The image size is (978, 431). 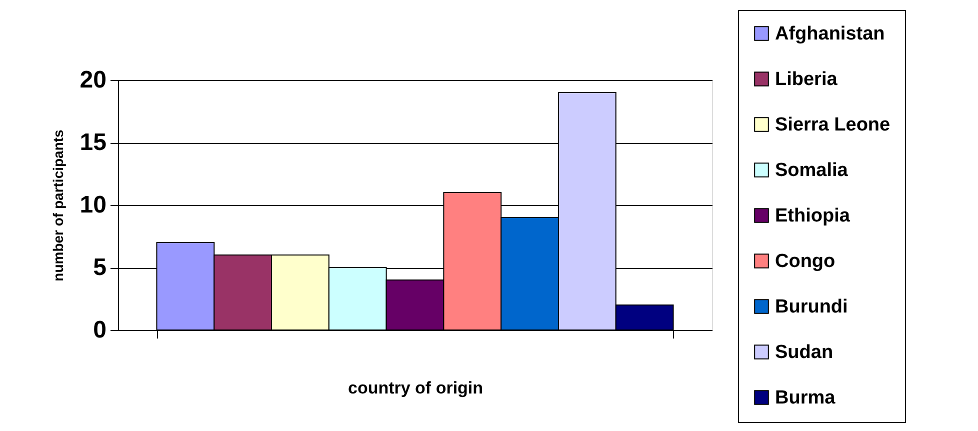 I want to click on legend-label: Sierra Leone, so click(x=832, y=125).